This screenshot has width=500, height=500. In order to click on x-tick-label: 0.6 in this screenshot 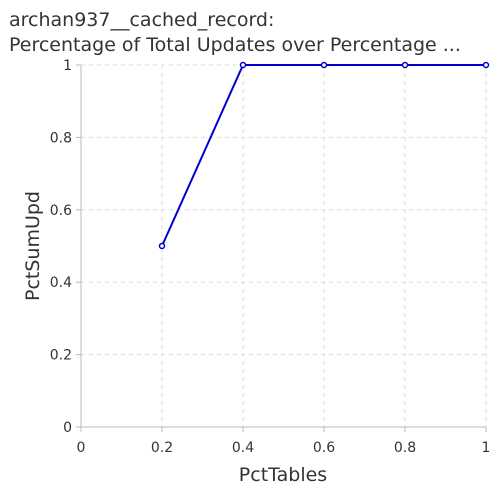, I will do `click(324, 448)`.